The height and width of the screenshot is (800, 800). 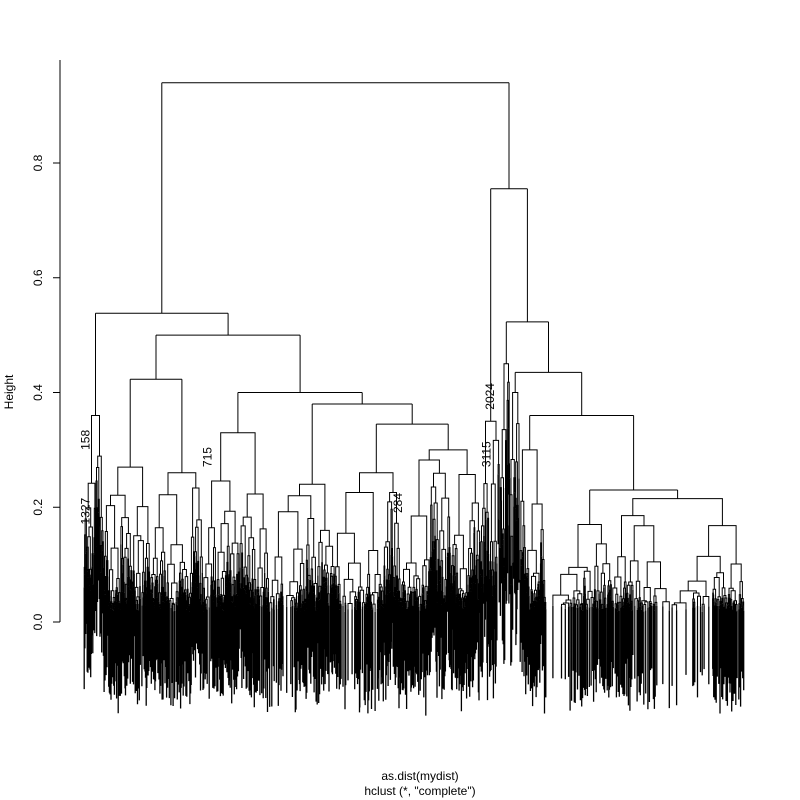 What do you see at coordinates (85, 440) in the screenshot?
I see `leaf-label: 158` at bounding box center [85, 440].